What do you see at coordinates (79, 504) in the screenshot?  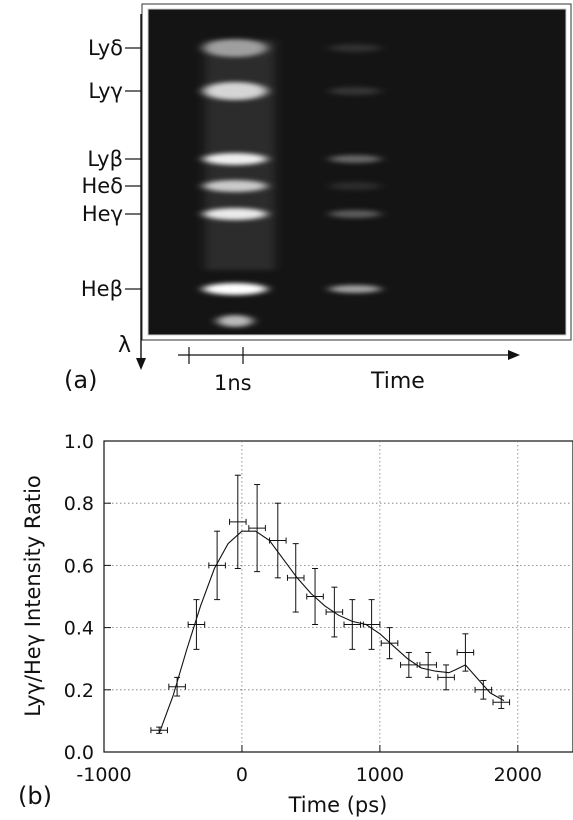 I see `y-tick-label: 0.8` at bounding box center [79, 504].